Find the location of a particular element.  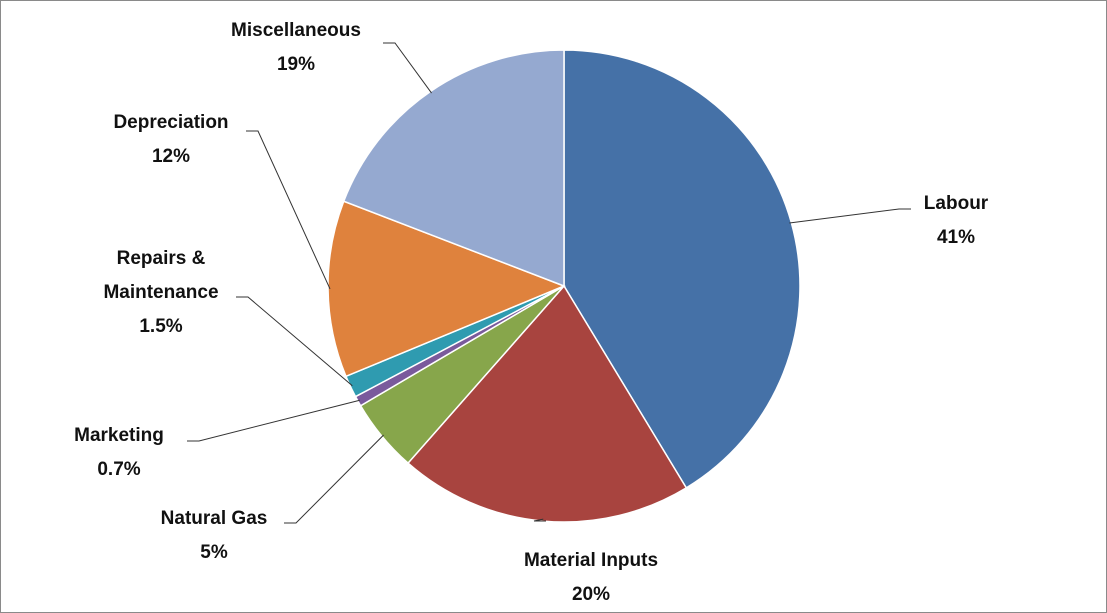

pie-slice is located at coordinates (447, 289).